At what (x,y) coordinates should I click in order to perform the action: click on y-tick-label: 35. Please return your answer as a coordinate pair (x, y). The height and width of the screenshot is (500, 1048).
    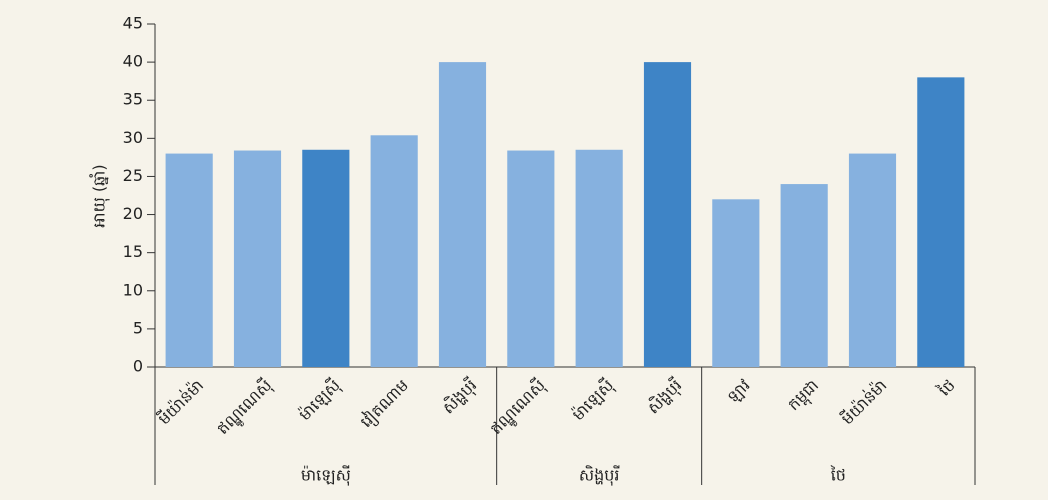
    Looking at the image, I should click on (133, 99).